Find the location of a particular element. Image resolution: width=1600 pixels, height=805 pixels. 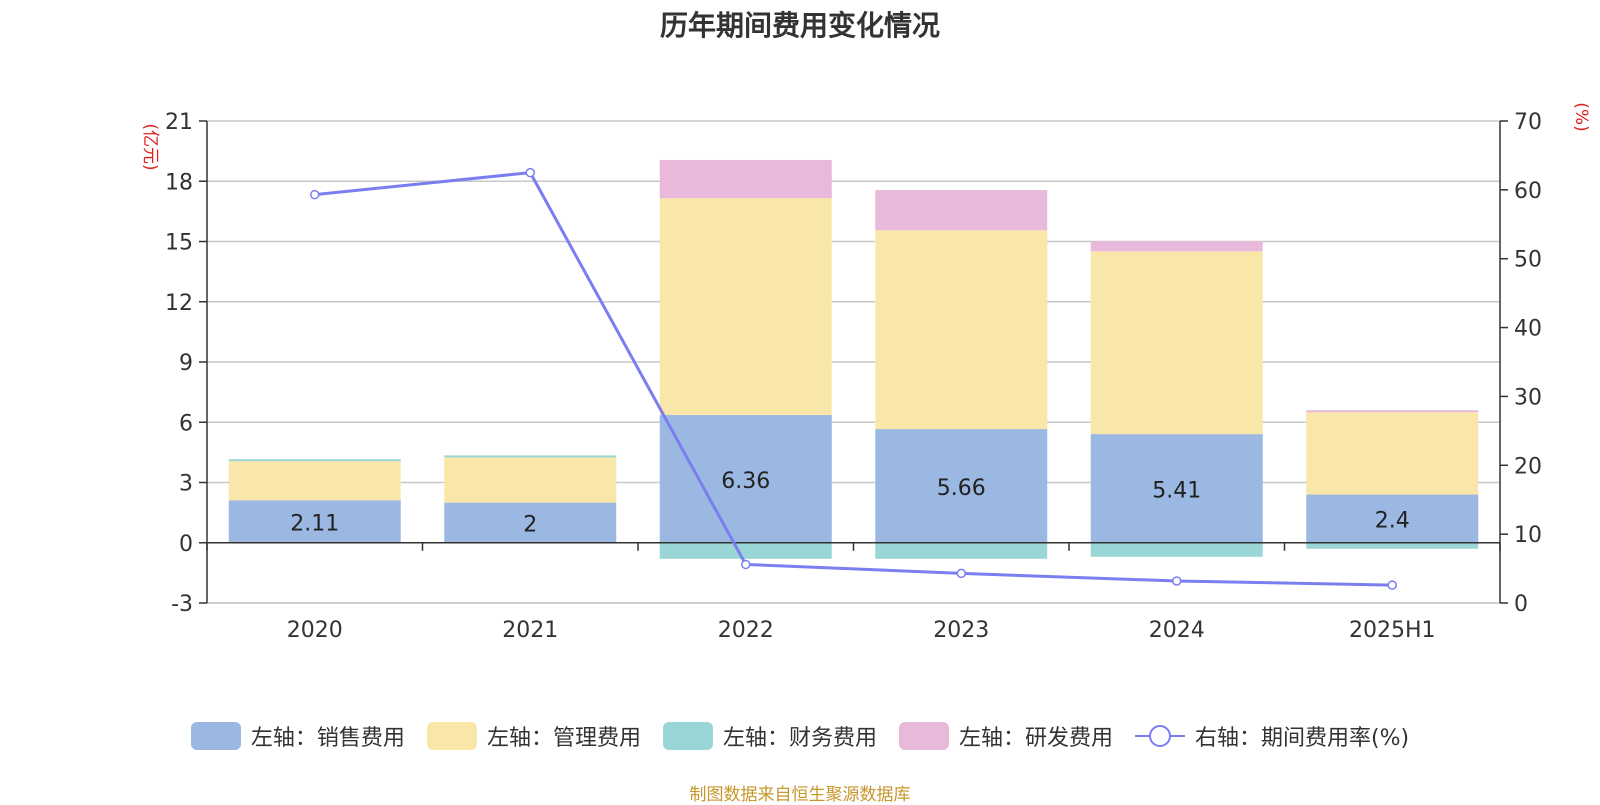

x-axis-tick-label: 2025H1 is located at coordinates (1392, 630).